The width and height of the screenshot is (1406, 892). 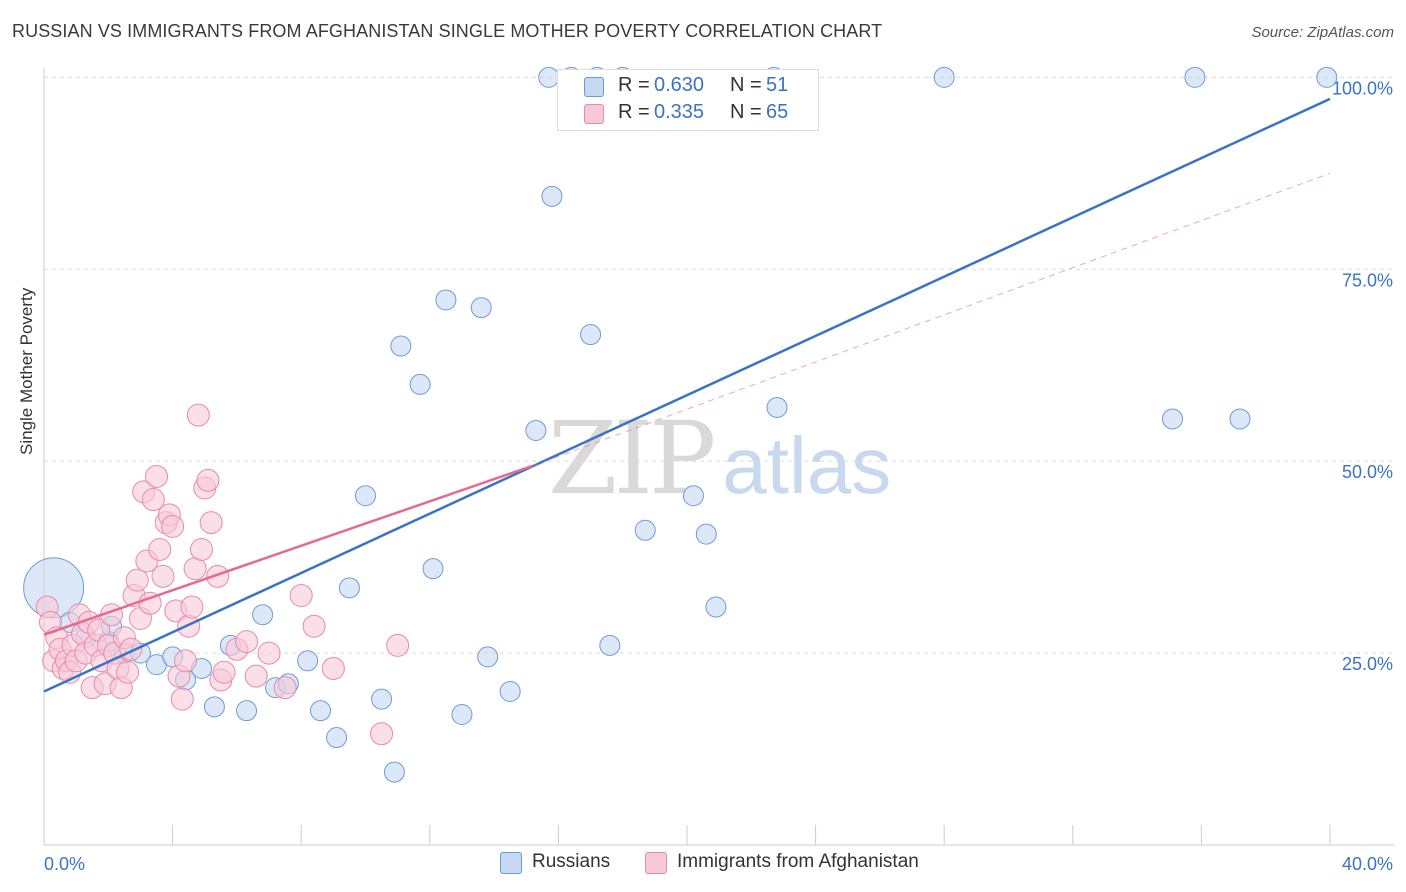 I want to click on correlation-legend: R = 0.630 N = 51 R = 0.335 N = 65, so click(x=688, y=100).